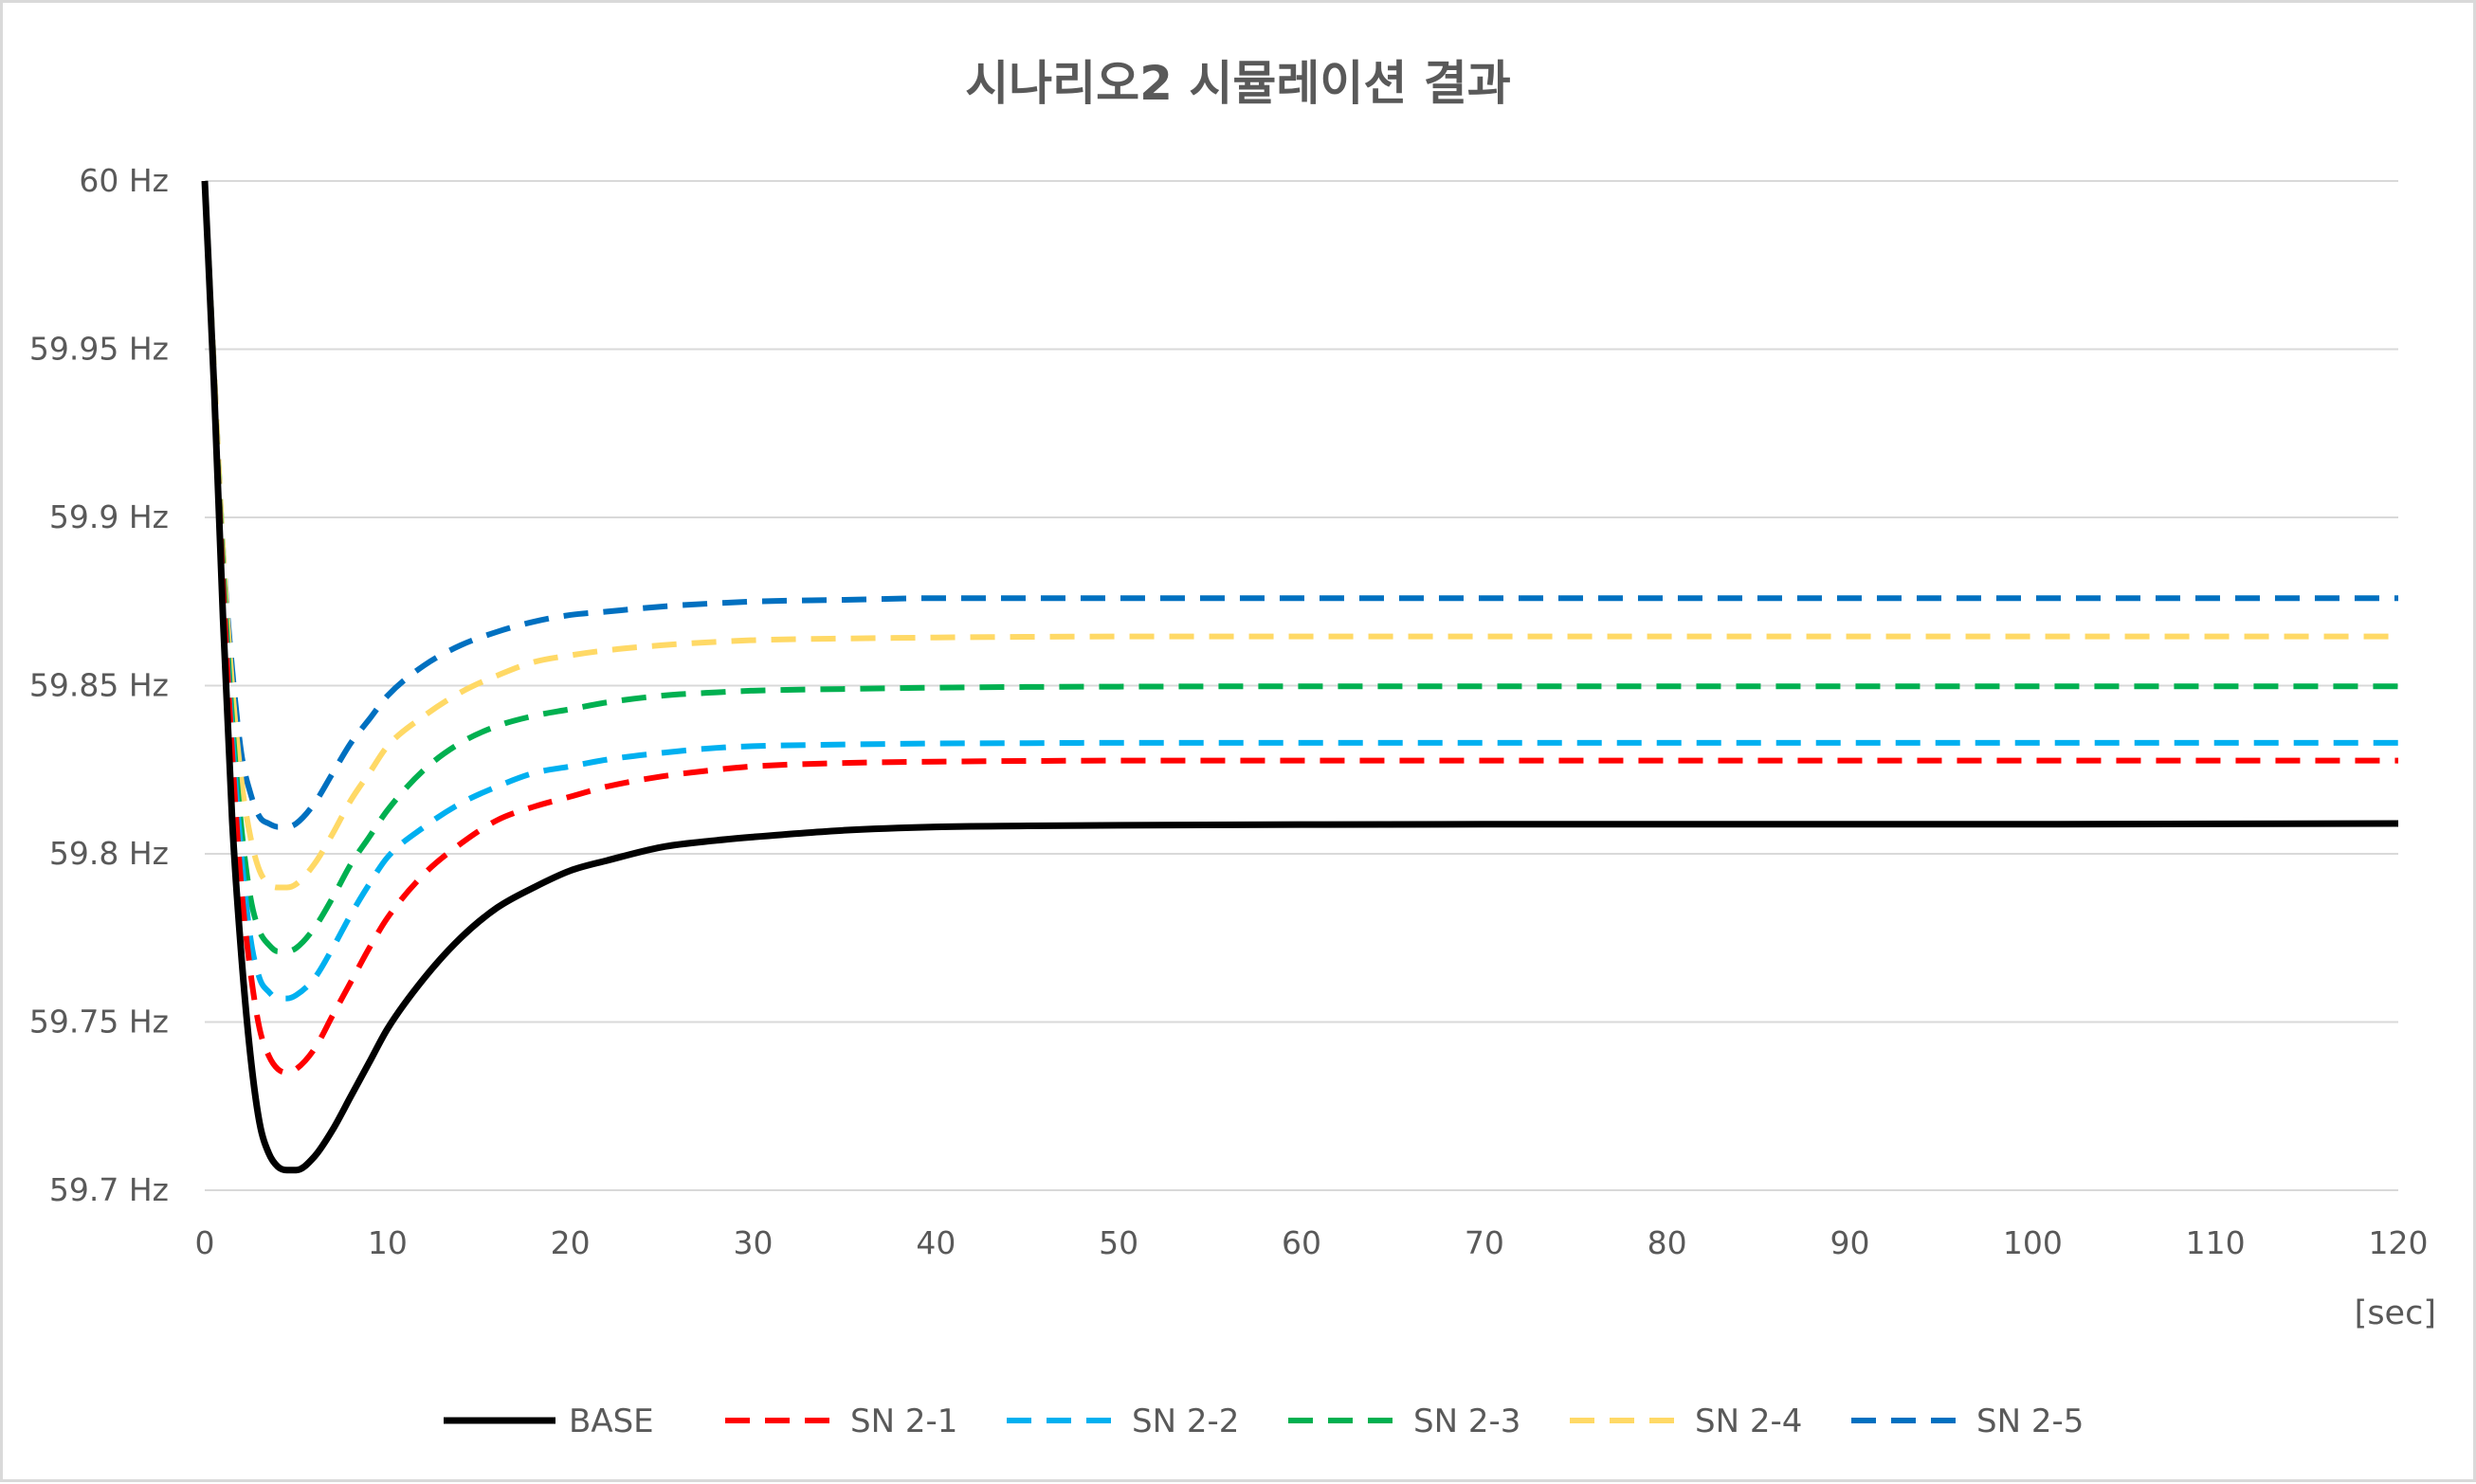 This screenshot has height=1484, width=2476. What do you see at coordinates (388, 1242) in the screenshot?
I see `x-tick-label: 10` at bounding box center [388, 1242].